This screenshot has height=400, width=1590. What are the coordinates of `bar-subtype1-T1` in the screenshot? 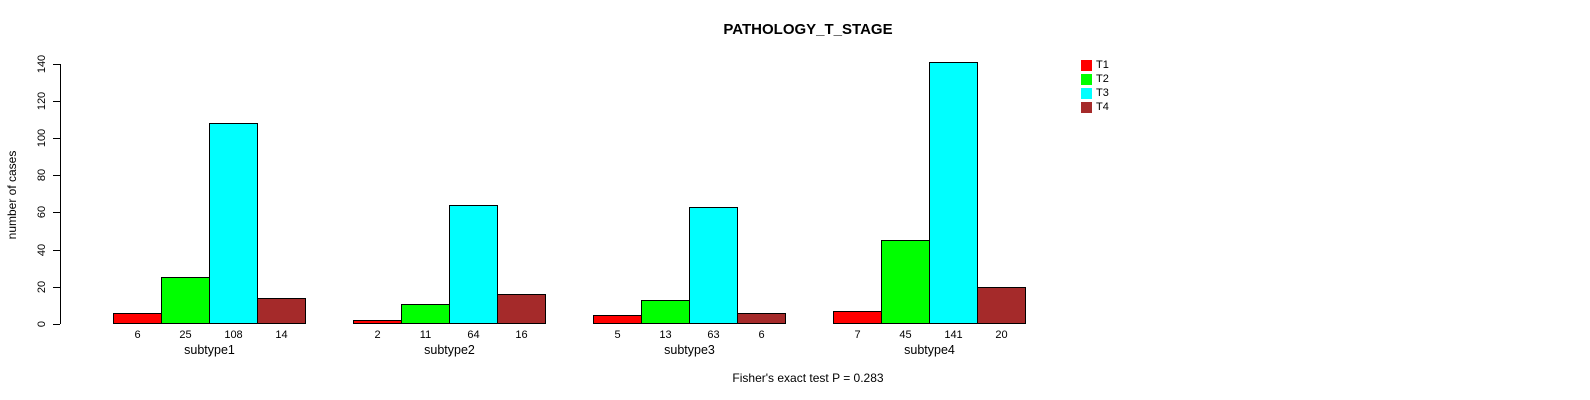 It's located at (137, 318).